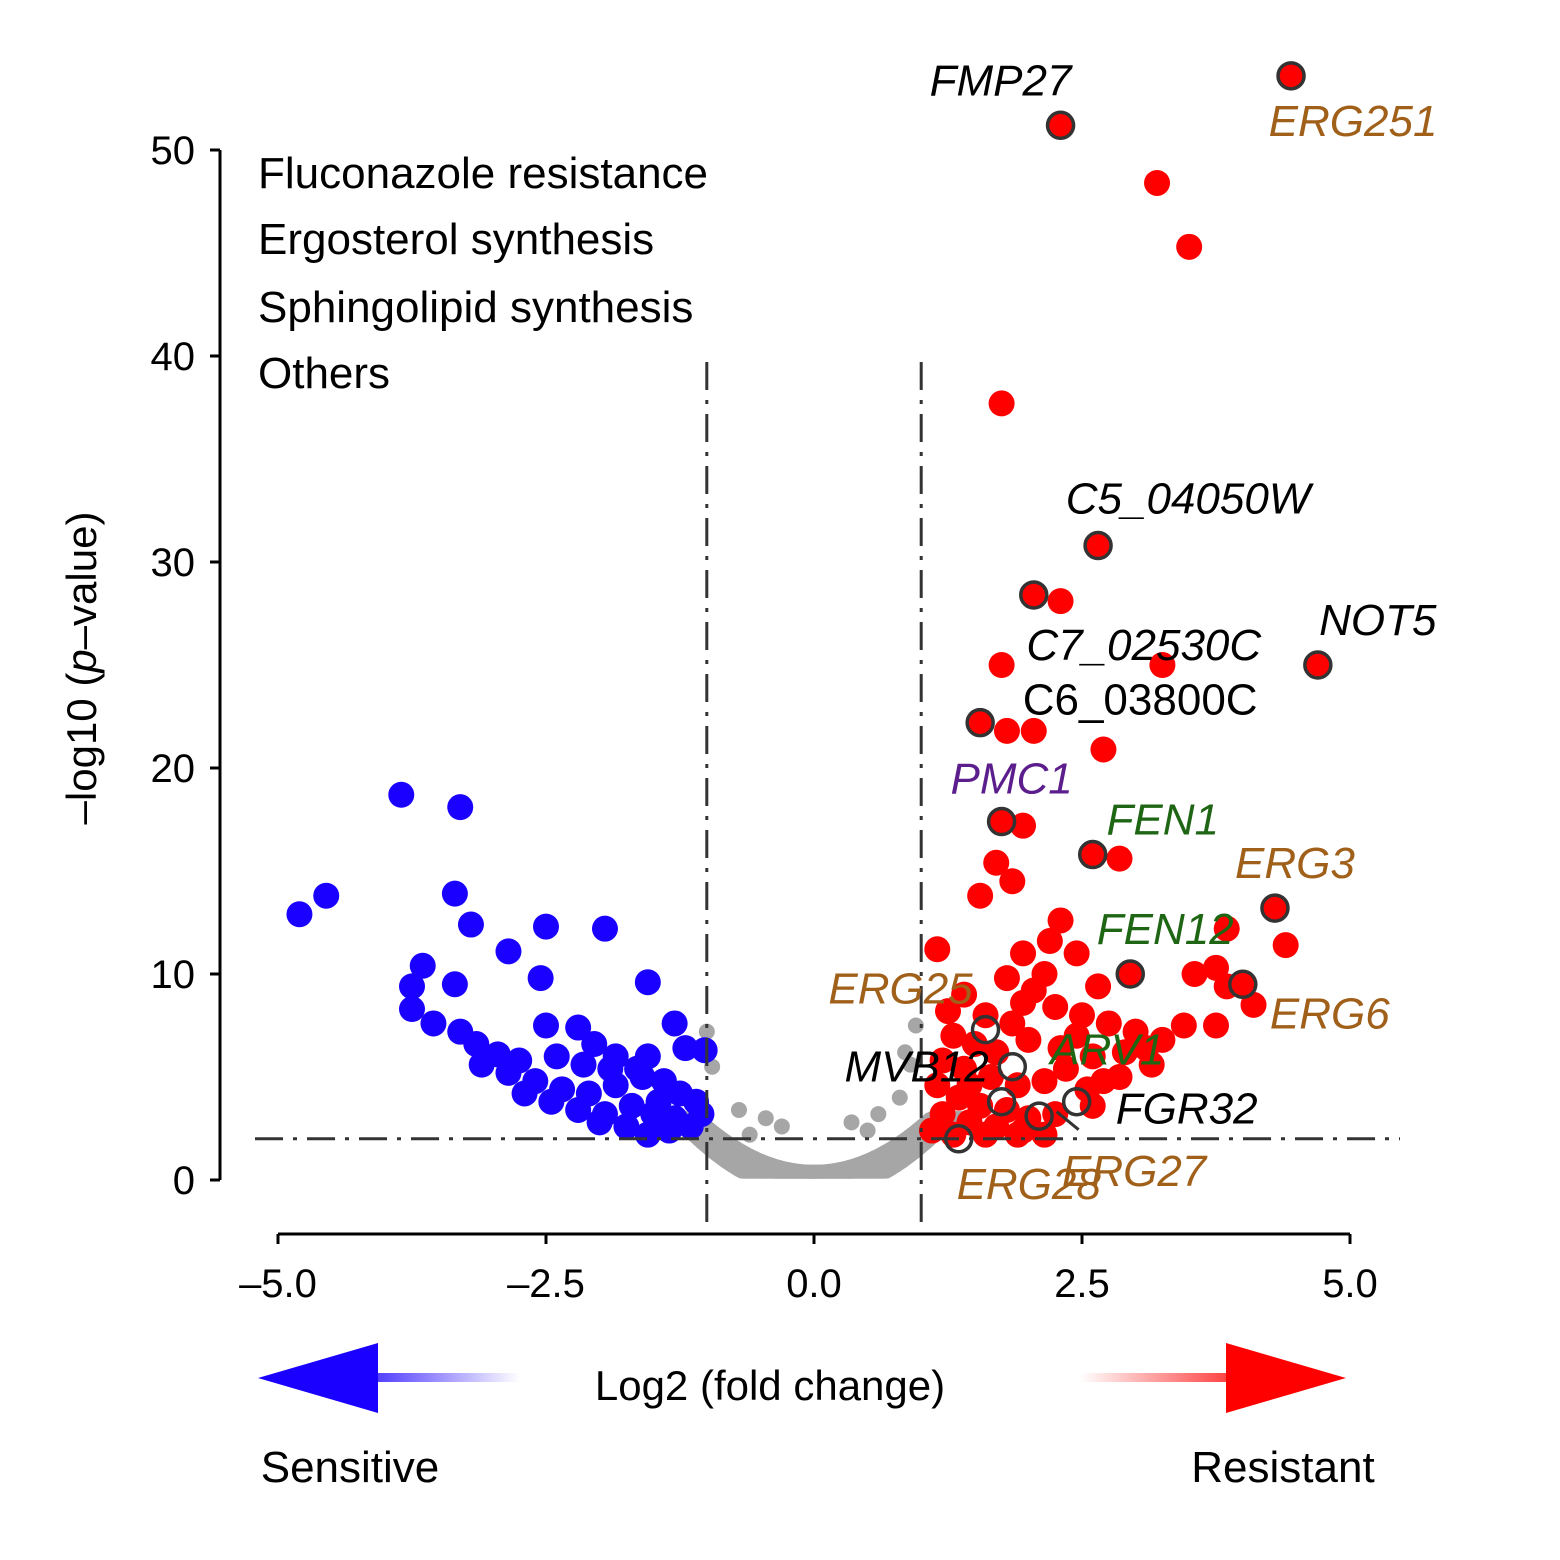 The height and width of the screenshot is (1560, 1560). I want to click on fgr32-connector, so click(1067, 1120).